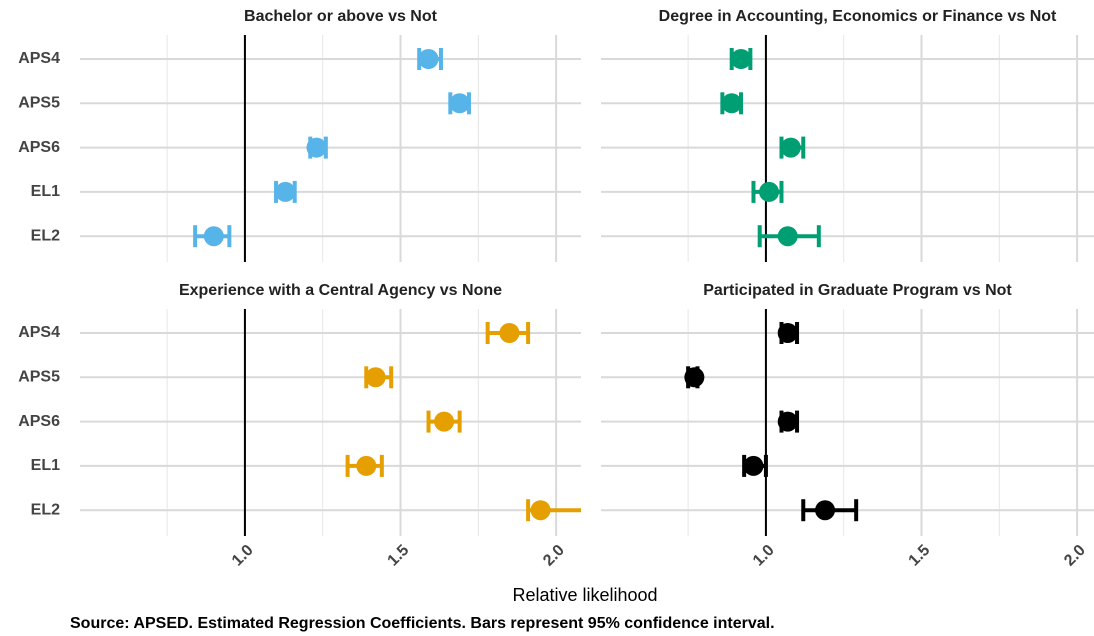  I want to click on panel-title: Participated in Graduate Program vs Not, so click(857, 290).